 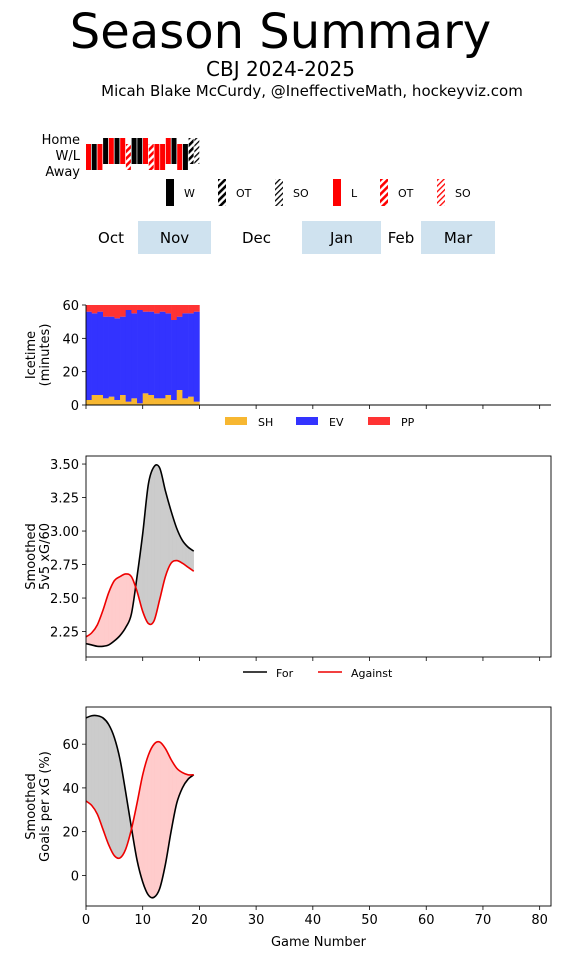 I want to click on month-label-0: Oct, so click(x=111, y=238).